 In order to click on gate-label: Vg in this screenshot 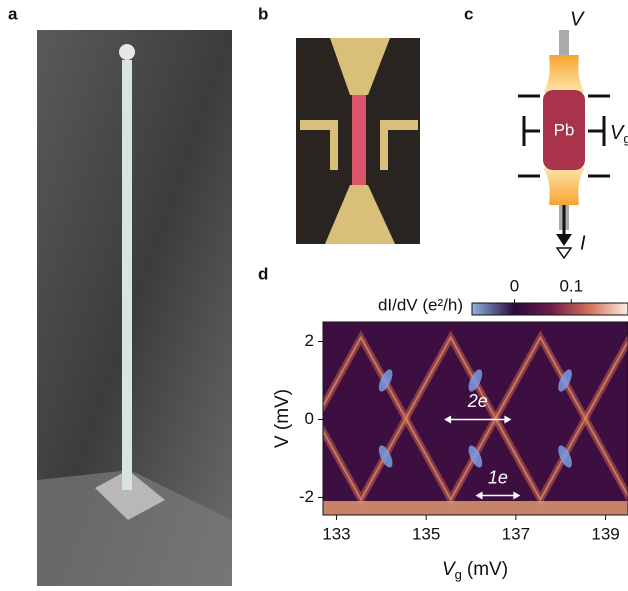, I will do `click(619, 134)`.